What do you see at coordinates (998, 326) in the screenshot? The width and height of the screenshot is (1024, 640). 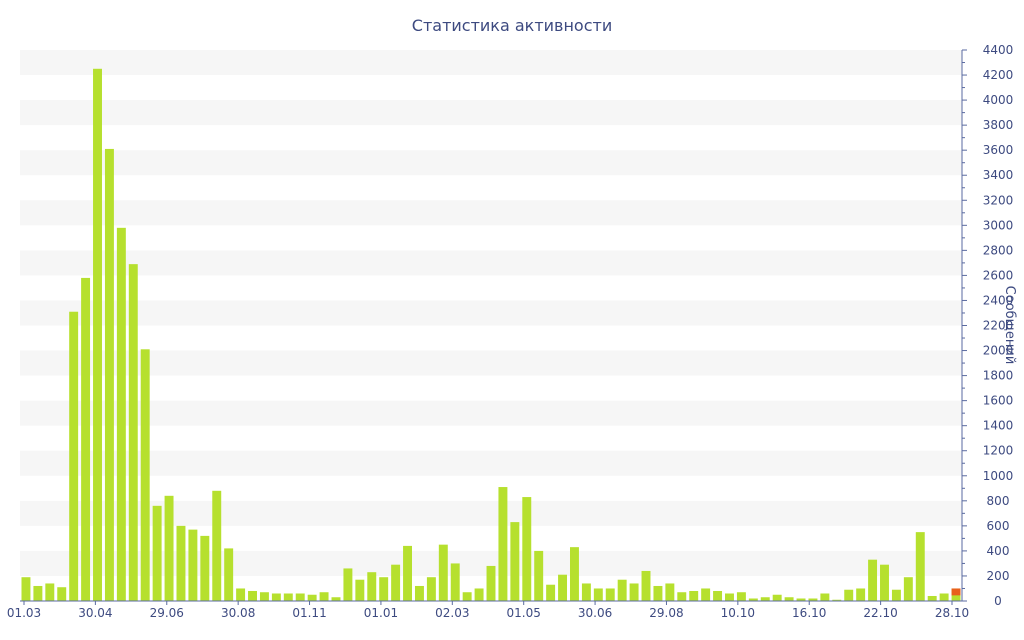 I see `y-tick-label: 2200` at bounding box center [998, 326].